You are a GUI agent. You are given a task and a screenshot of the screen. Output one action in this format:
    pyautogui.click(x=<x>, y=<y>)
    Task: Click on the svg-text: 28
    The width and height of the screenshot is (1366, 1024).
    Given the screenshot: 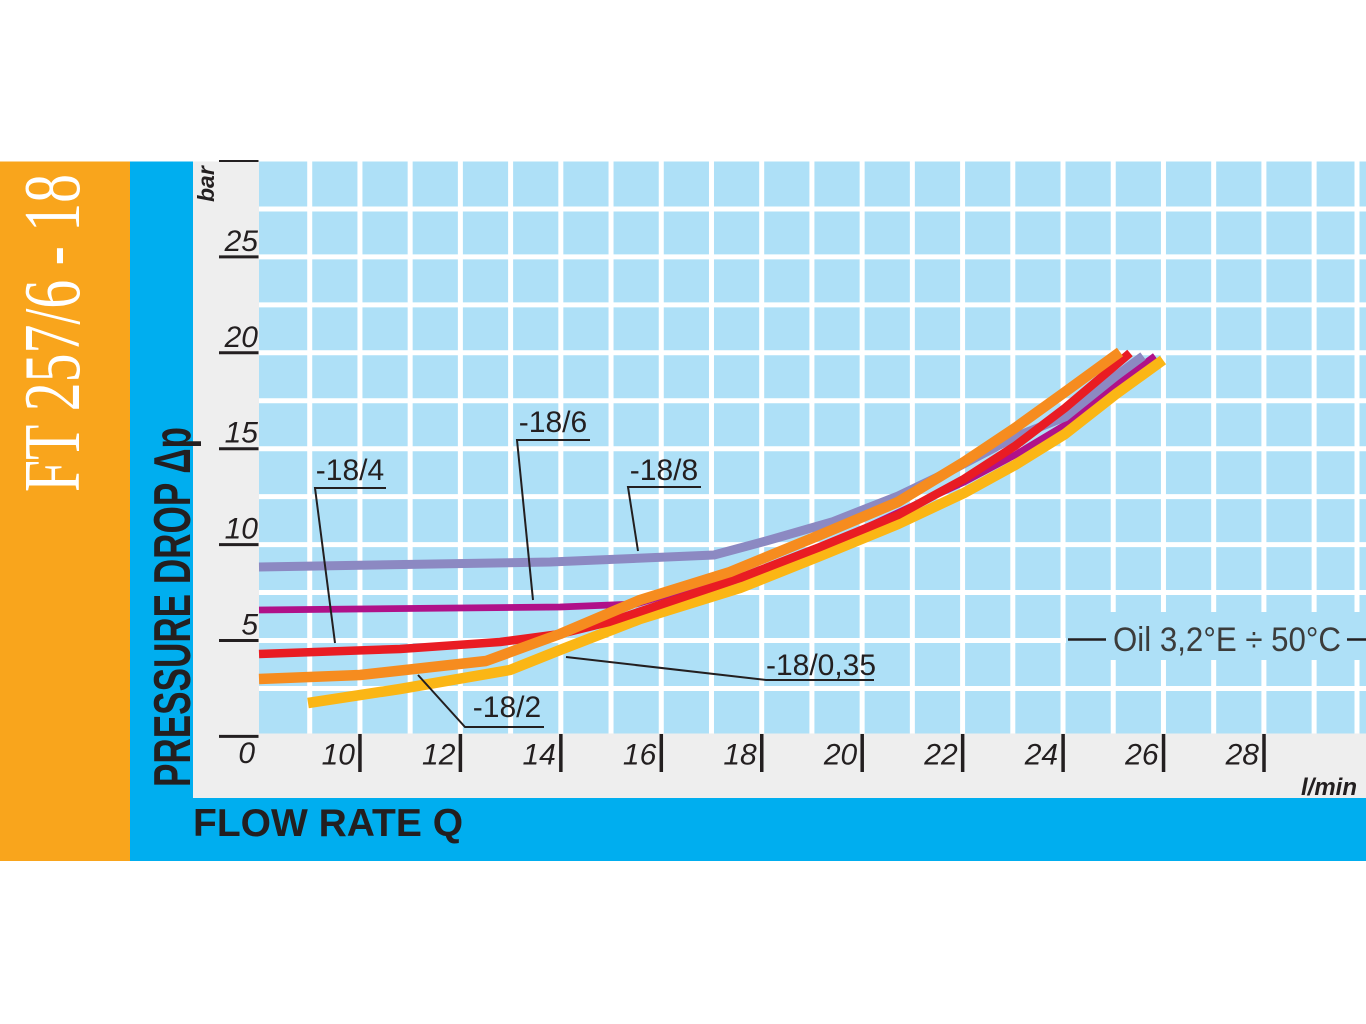 What is the action you would take?
    pyautogui.click(x=1242, y=755)
    